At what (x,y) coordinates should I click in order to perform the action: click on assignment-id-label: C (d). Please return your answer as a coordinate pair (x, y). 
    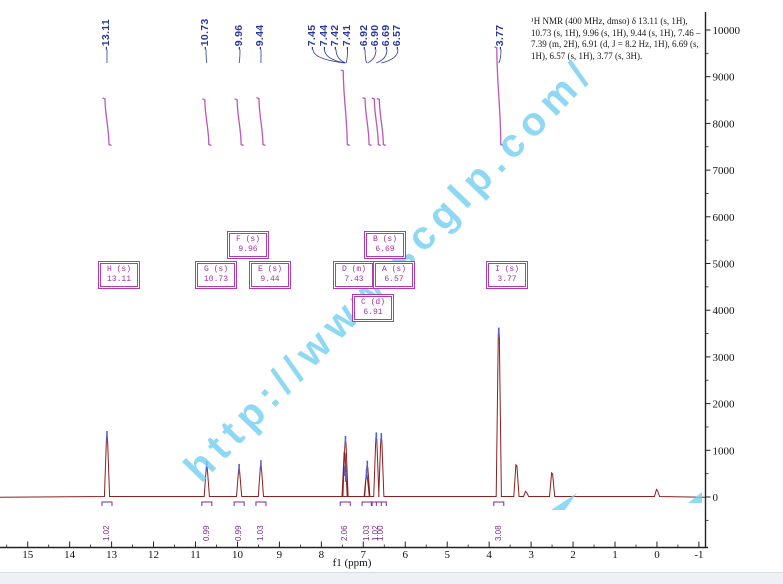
    Looking at the image, I should click on (372, 302).